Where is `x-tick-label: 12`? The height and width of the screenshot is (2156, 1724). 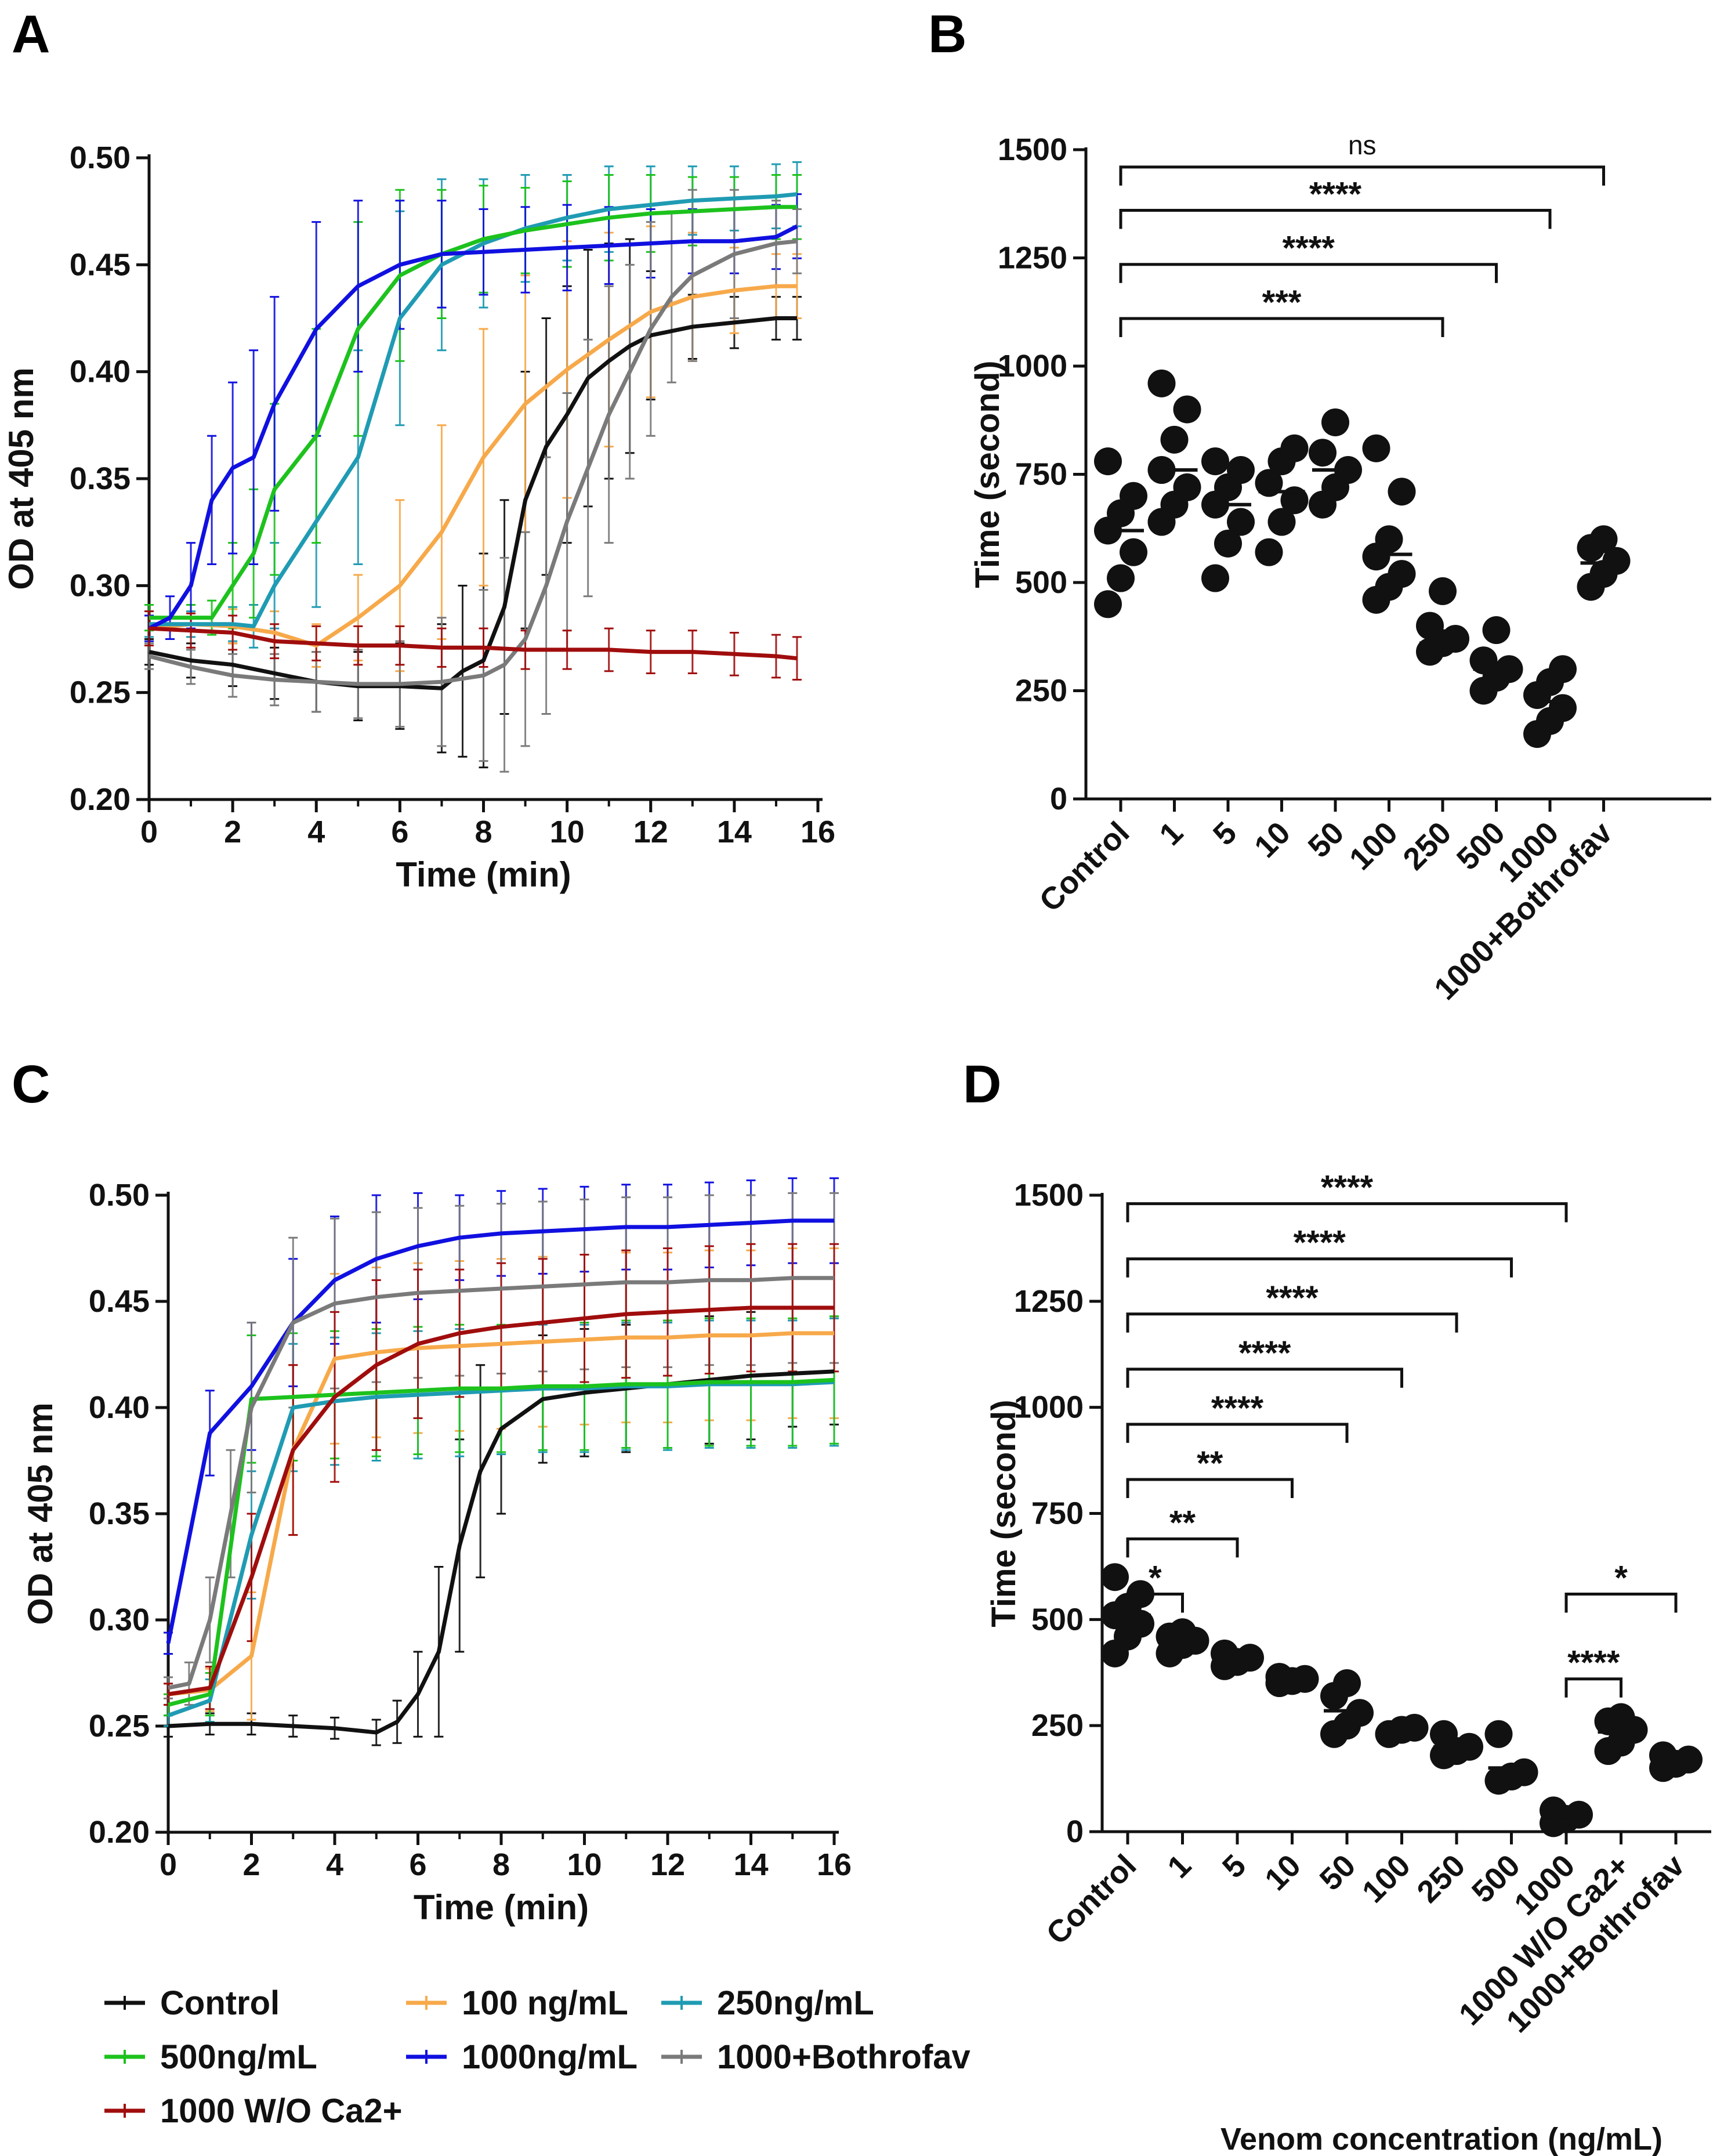 x-tick-label: 12 is located at coordinates (667, 1864).